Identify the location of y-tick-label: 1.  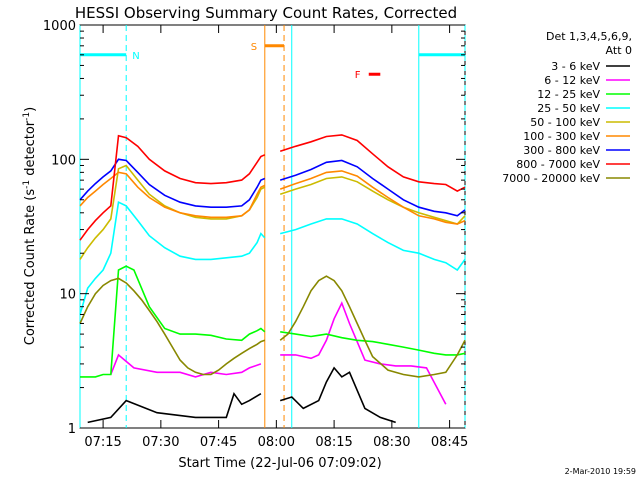
(72, 429).